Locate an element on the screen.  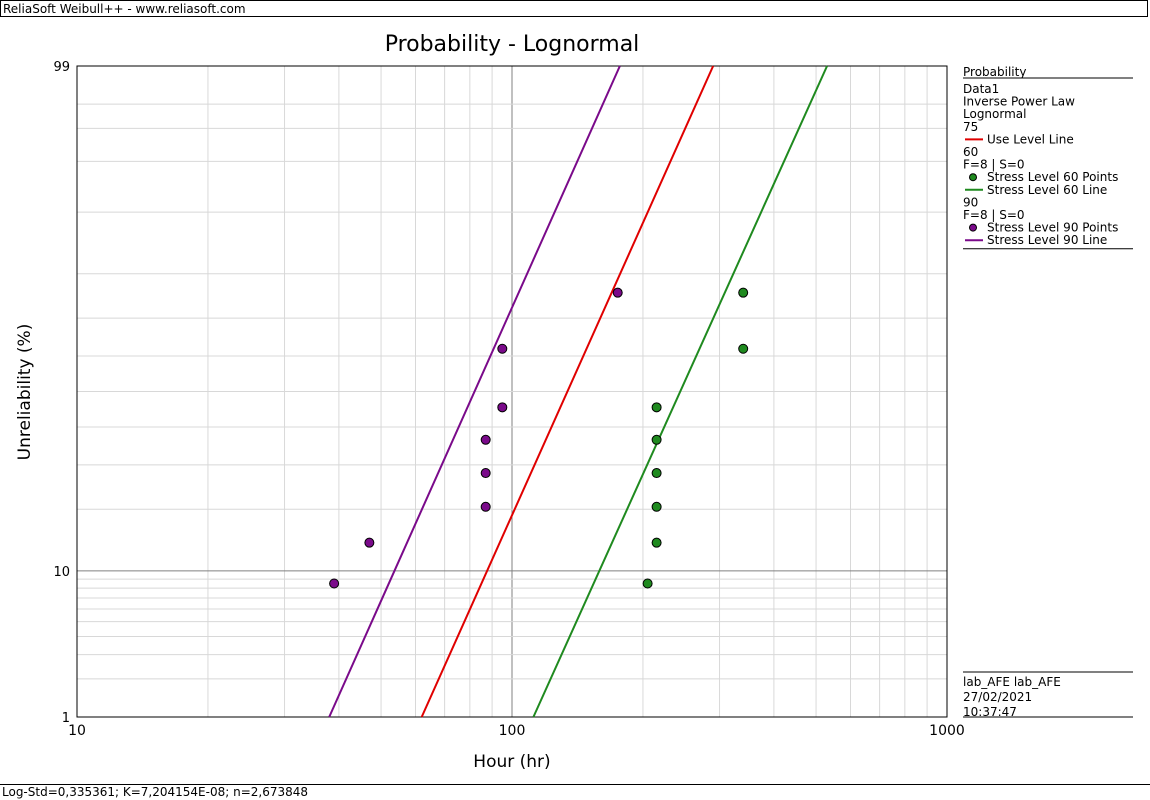
legend-text: 60 is located at coordinates (970, 152).